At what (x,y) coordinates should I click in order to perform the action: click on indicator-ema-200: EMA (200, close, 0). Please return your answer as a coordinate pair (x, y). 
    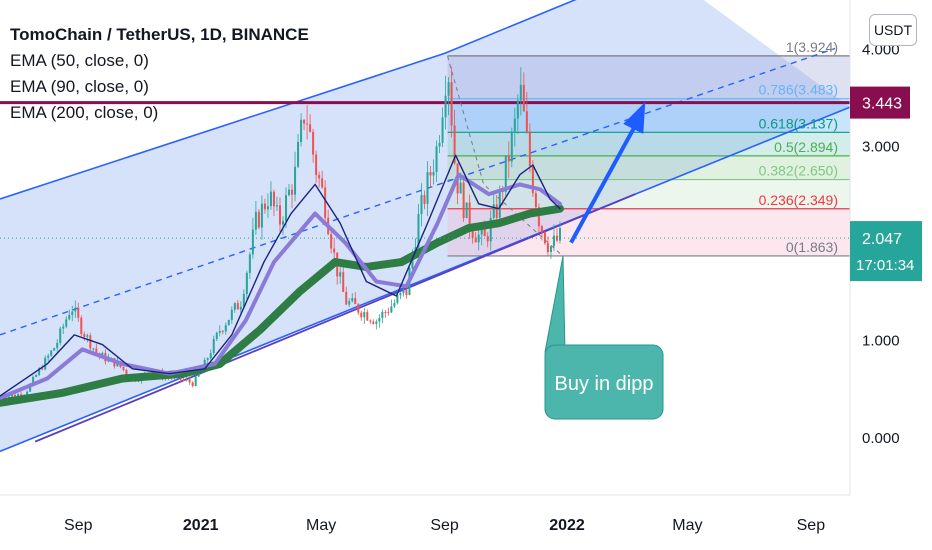
    Looking at the image, I should click on (84, 112).